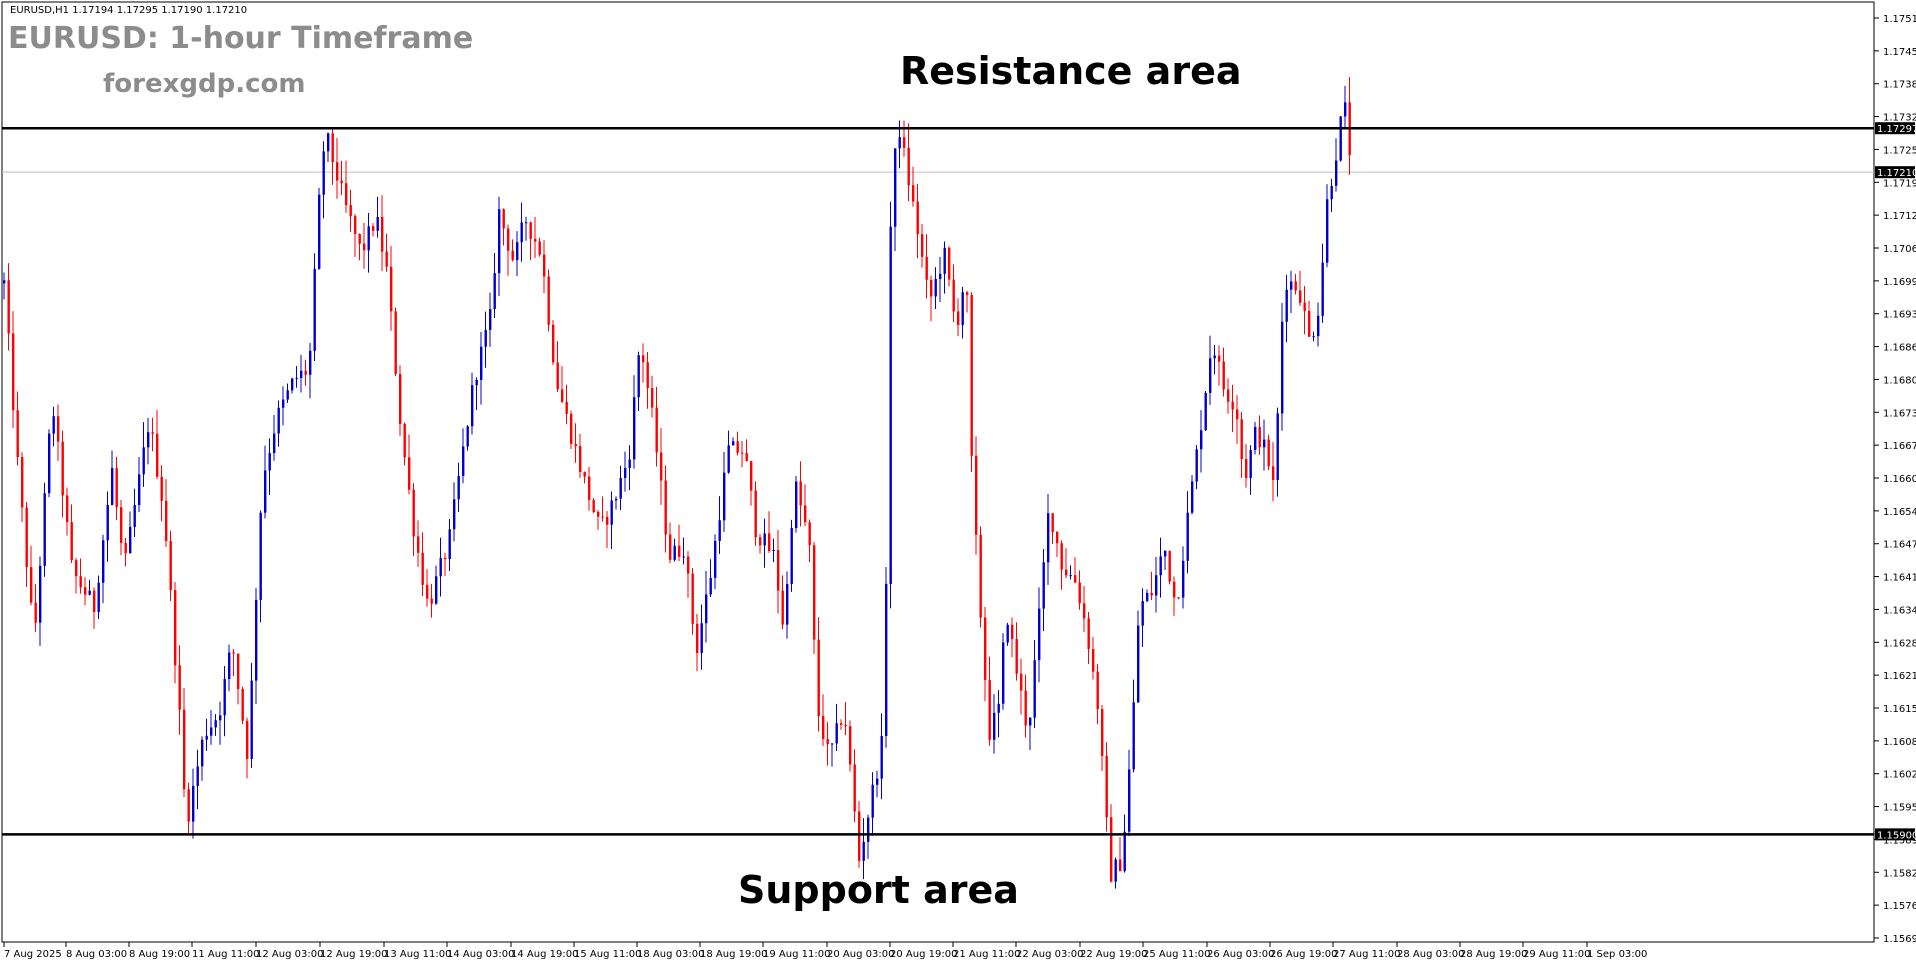 This screenshot has height=964, width=1916. Describe the element at coordinates (1899, 85) in the screenshot. I see `y-tick-label: 1.17385` at that location.